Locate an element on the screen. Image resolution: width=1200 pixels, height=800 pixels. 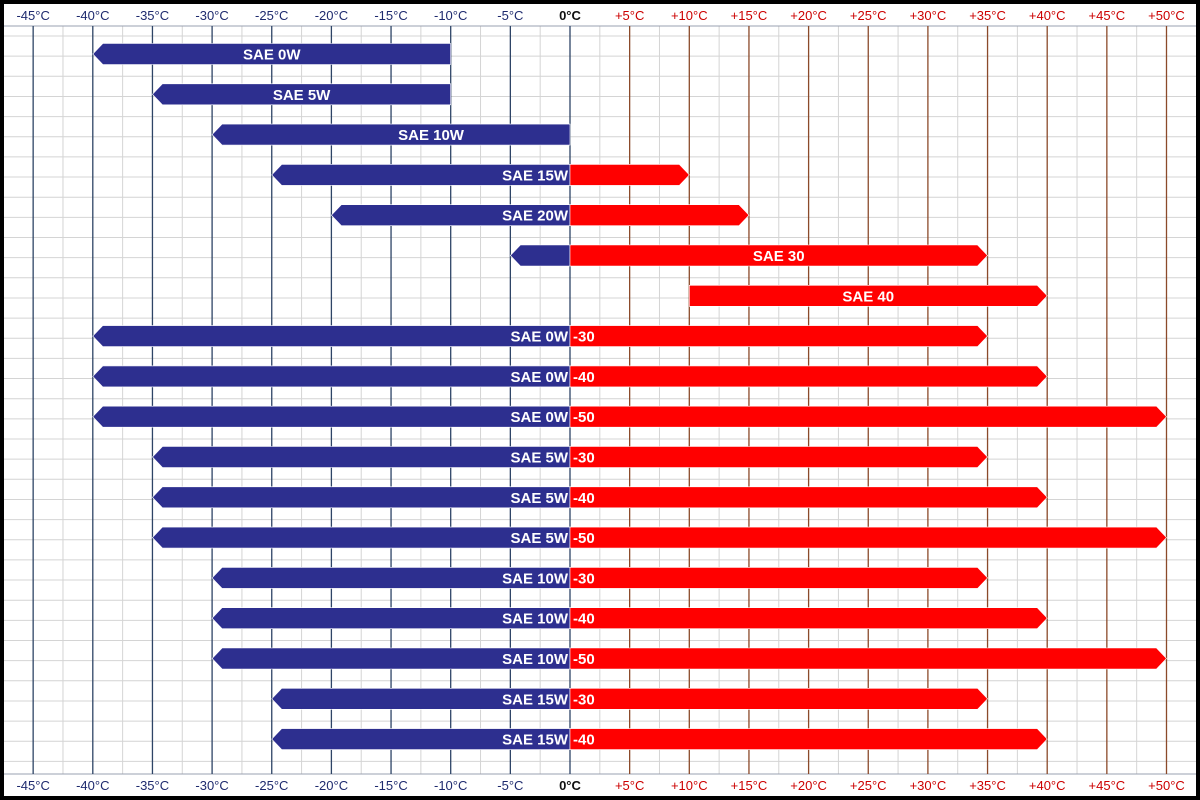
bottom-tick-label: -25°C is located at coordinates (271, 785).